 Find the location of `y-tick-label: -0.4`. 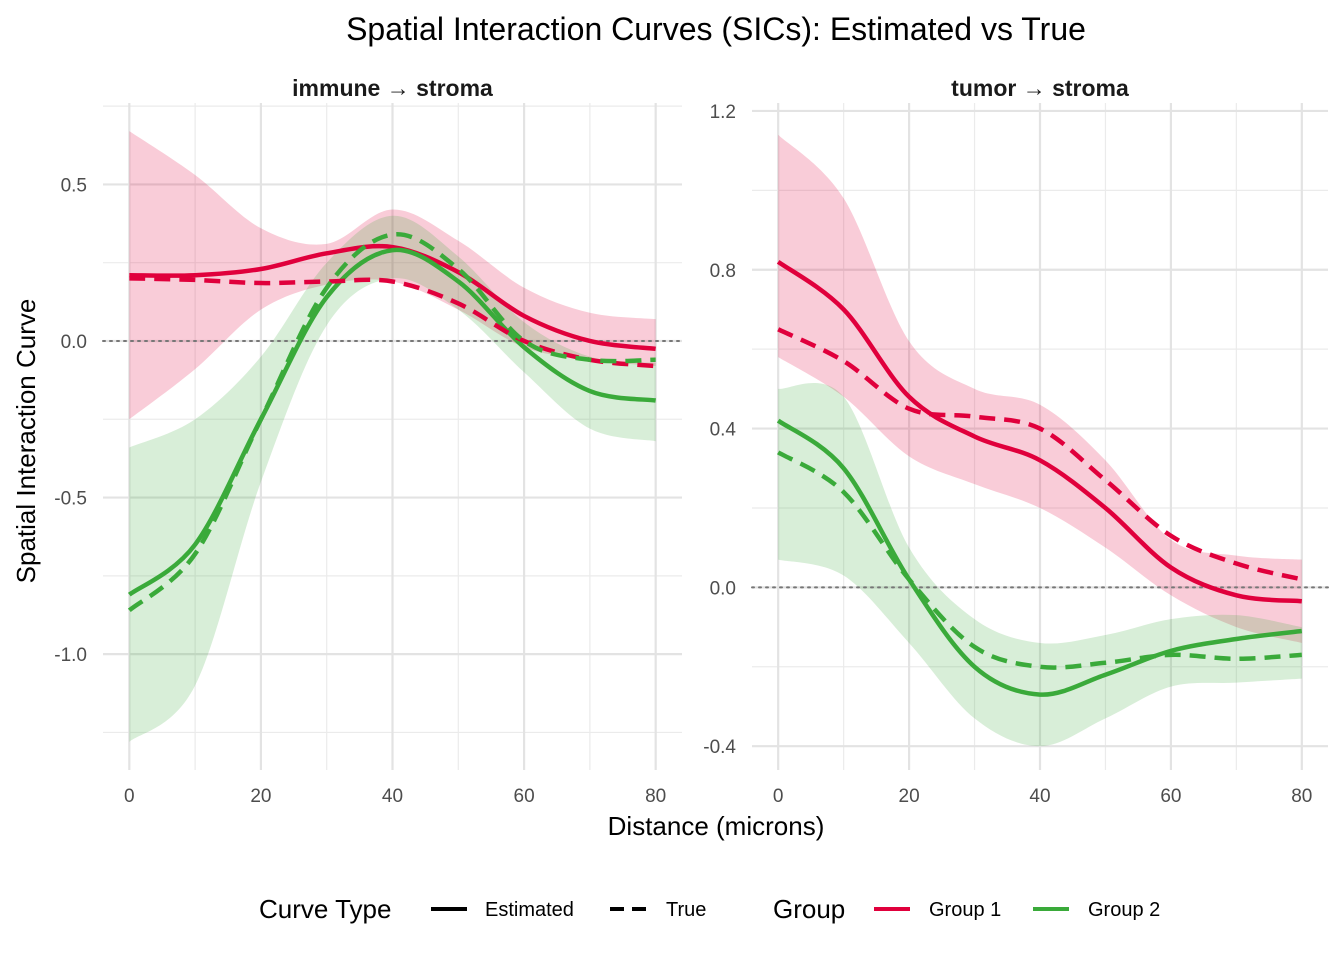

y-tick-label: -0.4 is located at coordinates (719, 747).